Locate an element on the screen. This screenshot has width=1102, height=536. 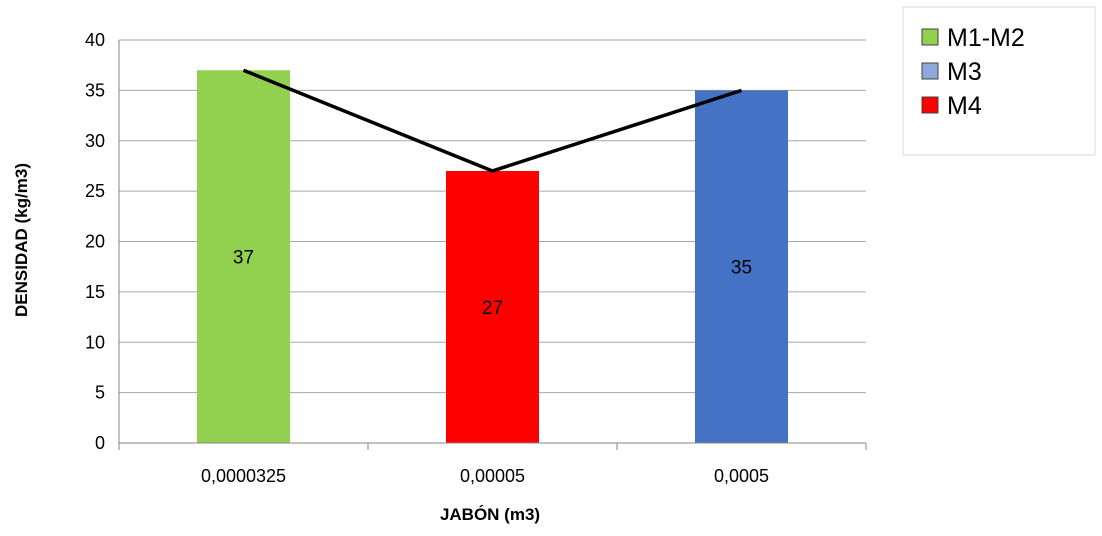
x-tick-labels: 0,0000325 0,00005 0,0005 is located at coordinates (485, 476).